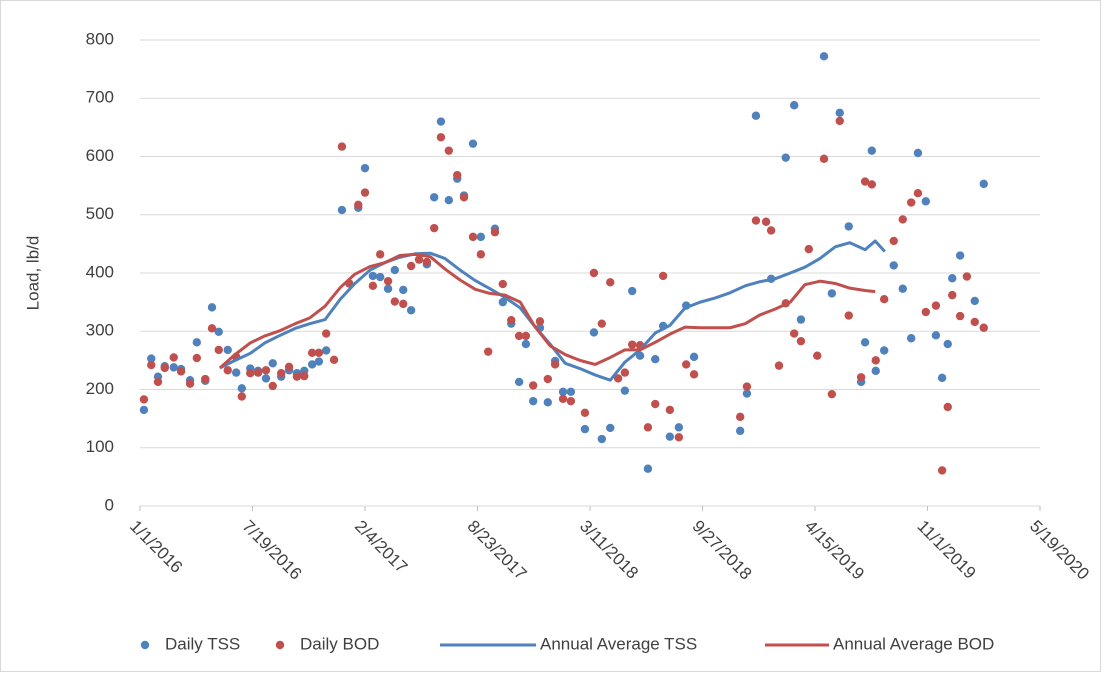  What do you see at coordinates (100, 97) in the screenshot?
I see `y-tick-label: 700` at bounding box center [100, 97].